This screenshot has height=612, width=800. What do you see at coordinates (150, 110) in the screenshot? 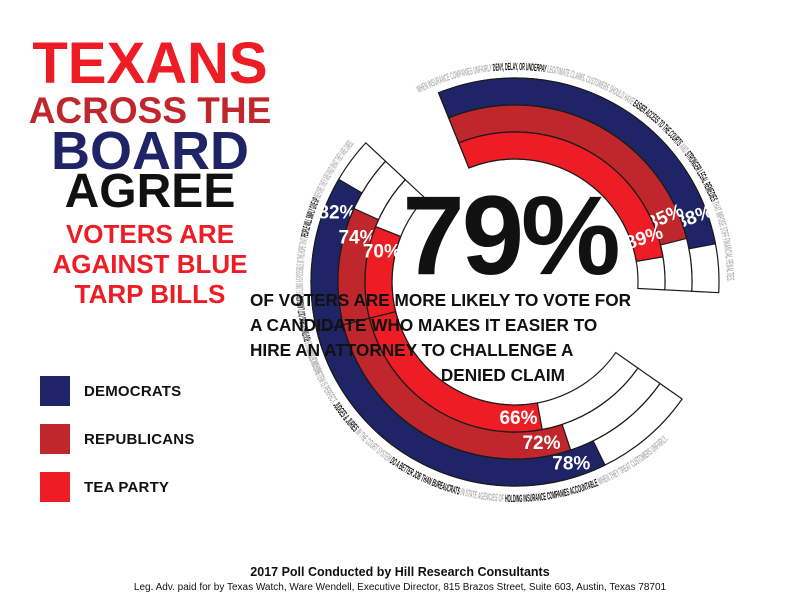
I see `headline-across-the: ACROSS THE` at bounding box center [150, 110].